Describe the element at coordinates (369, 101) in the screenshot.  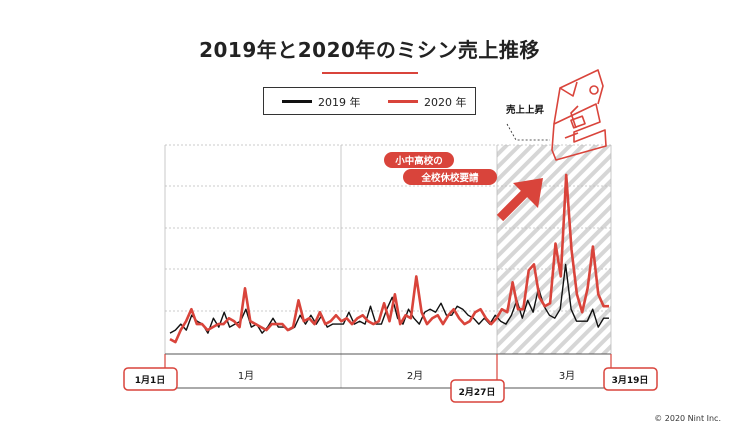
I see `legend: 2019 年 2020 年` at that location.